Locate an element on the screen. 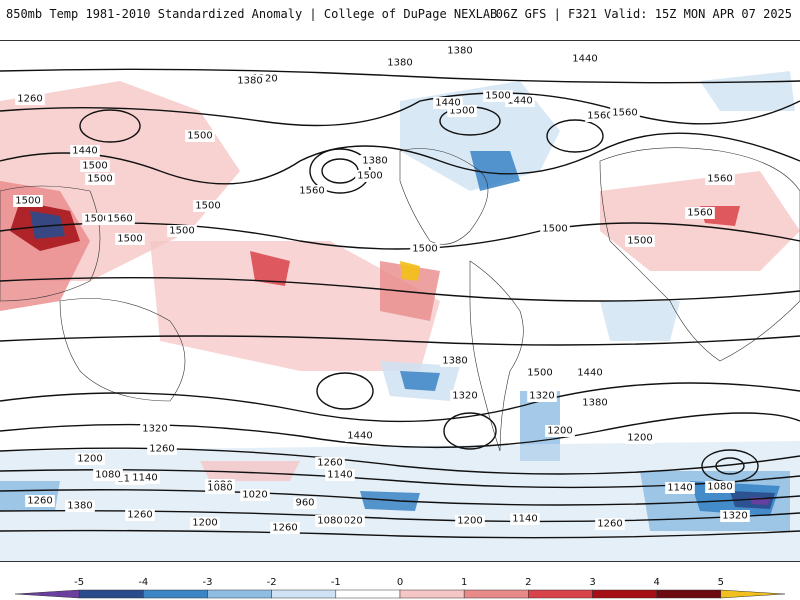 This screenshot has height=600, width=800. colorbar-tick-label: -4 is located at coordinates (143, 582).